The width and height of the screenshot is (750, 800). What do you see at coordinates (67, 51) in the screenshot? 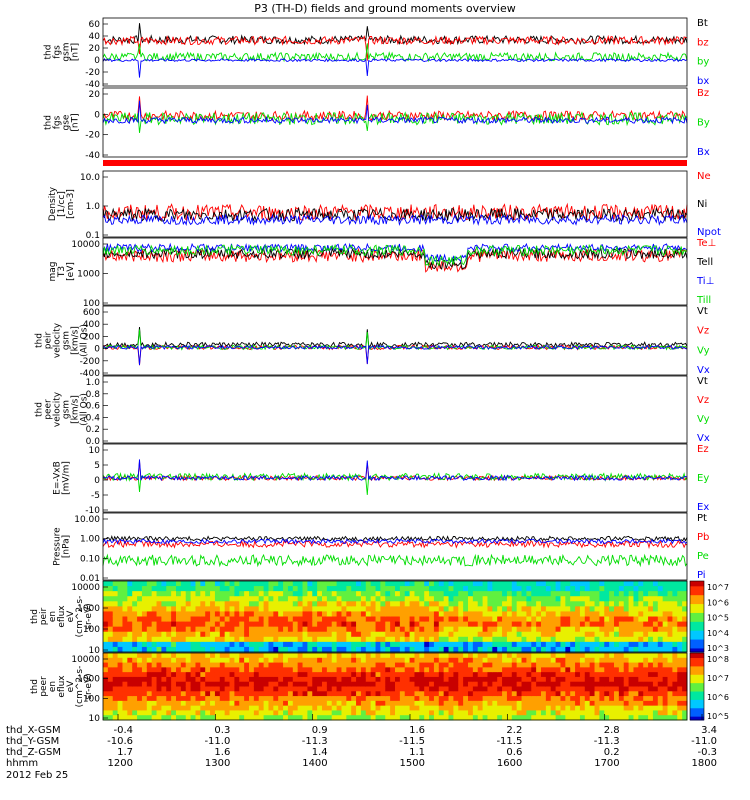
I see `y-axis-label-line: gsm` at bounding box center [67, 51].